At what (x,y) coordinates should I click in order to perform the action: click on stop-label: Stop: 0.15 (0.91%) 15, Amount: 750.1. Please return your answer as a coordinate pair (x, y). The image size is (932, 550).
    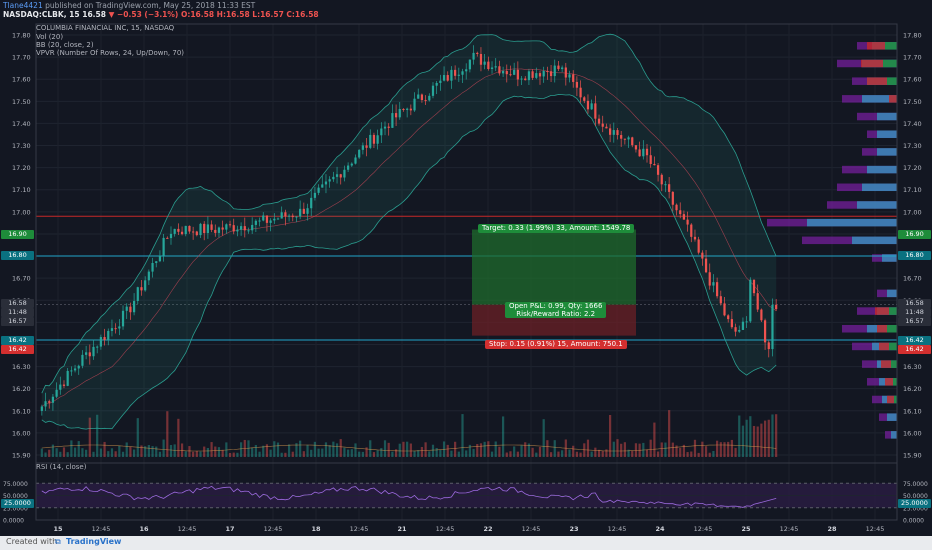
    Looking at the image, I should click on (556, 344).